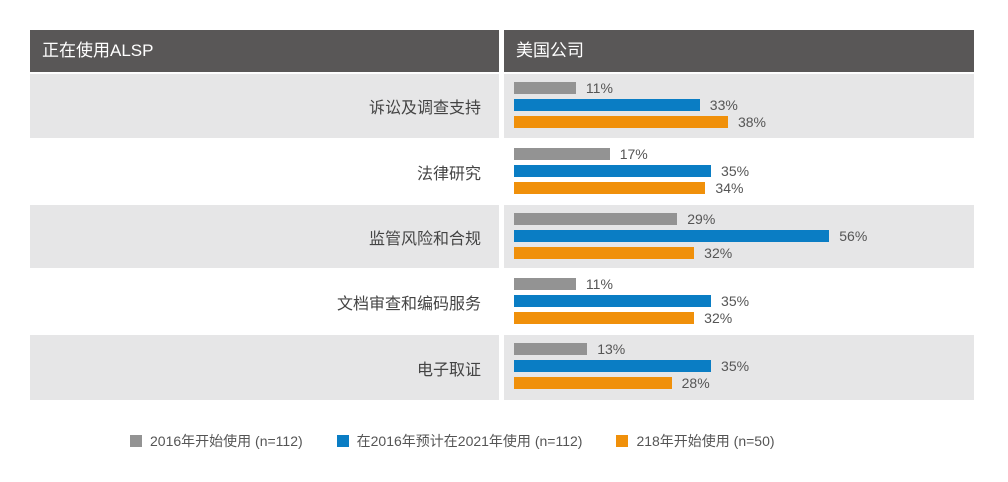 The image size is (1008, 482). I want to click on bar-group: 11% 33% 38%, so click(739, 106).